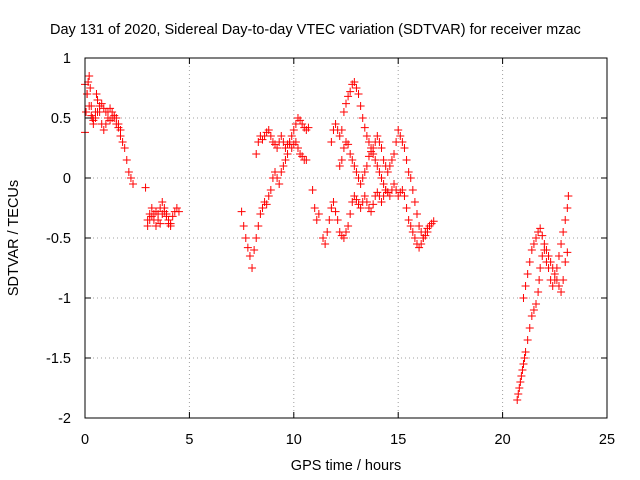  Describe the element at coordinates (346, 466) in the screenshot. I see `x-axis-label: GPS time / hours` at that location.